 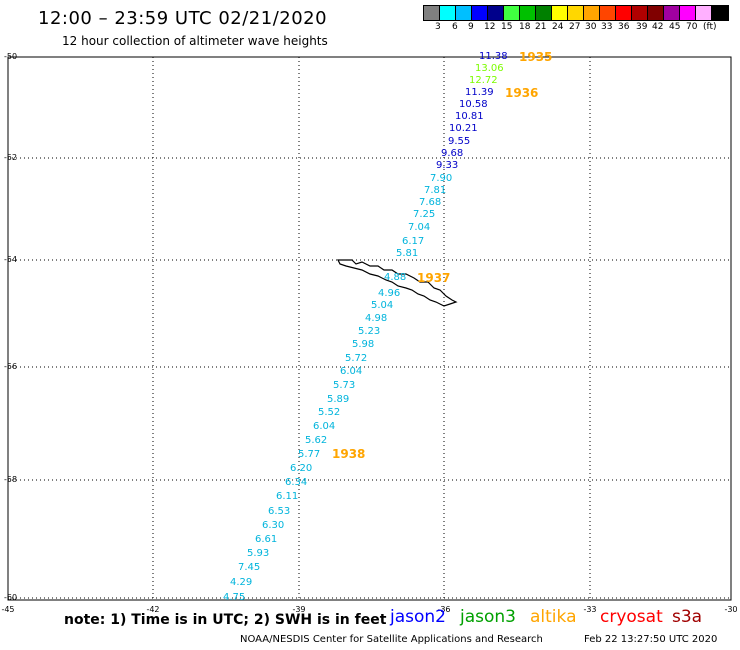 I want to click on wave-height-label: 9.55, so click(x=459, y=141).